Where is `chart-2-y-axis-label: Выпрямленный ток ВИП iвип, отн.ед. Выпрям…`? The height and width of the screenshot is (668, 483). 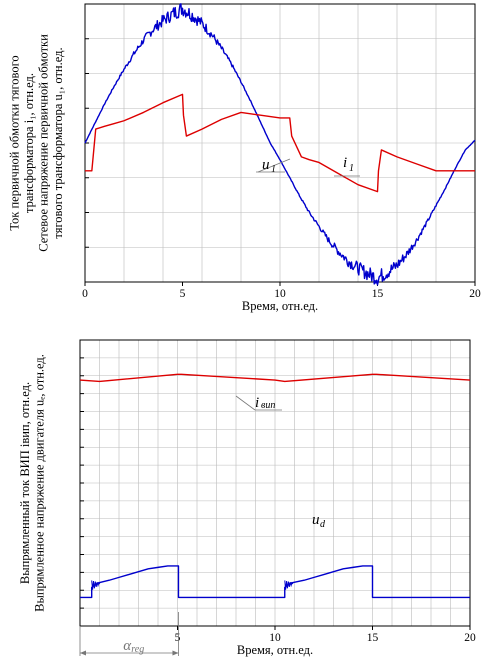 chart-2-y-axis-label: Выпрямленный ток ВИП iвип, отн.ед. Выпрям… is located at coordinates (32, 483).